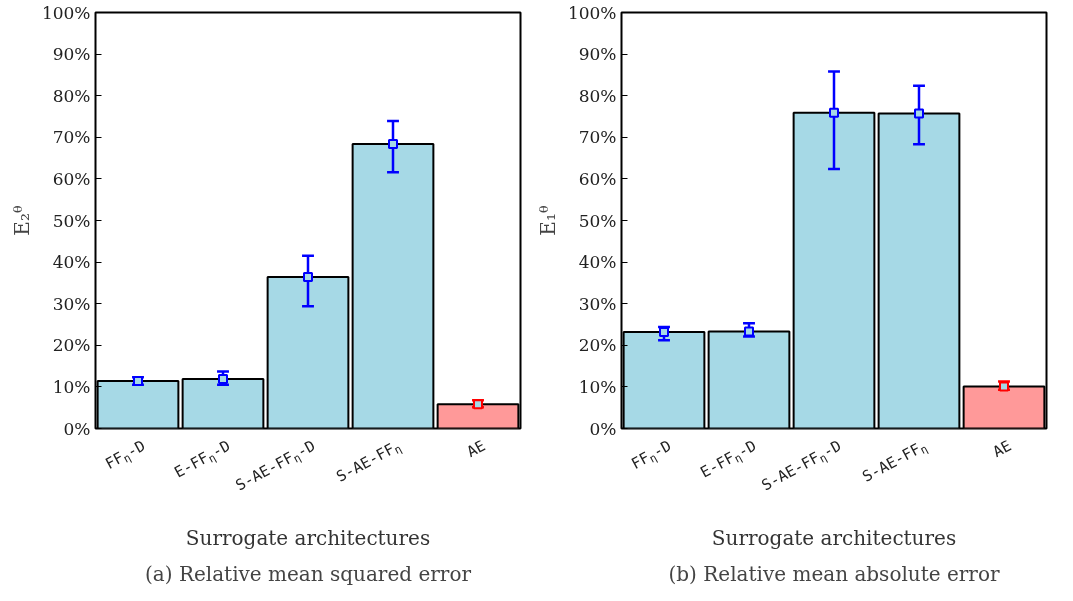 Image resolution: width=1073 pixels, height=601 pixels. Describe the element at coordinates (834, 573) in the screenshot. I see `text: (b) Relative mean absolute error` at that location.